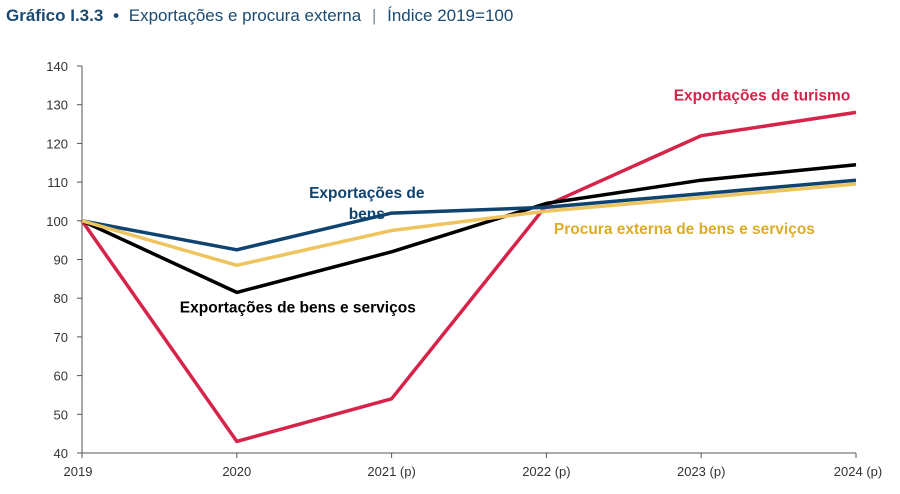  I want to click on chart-title: Exportações e procura externa, so click(245, 15).